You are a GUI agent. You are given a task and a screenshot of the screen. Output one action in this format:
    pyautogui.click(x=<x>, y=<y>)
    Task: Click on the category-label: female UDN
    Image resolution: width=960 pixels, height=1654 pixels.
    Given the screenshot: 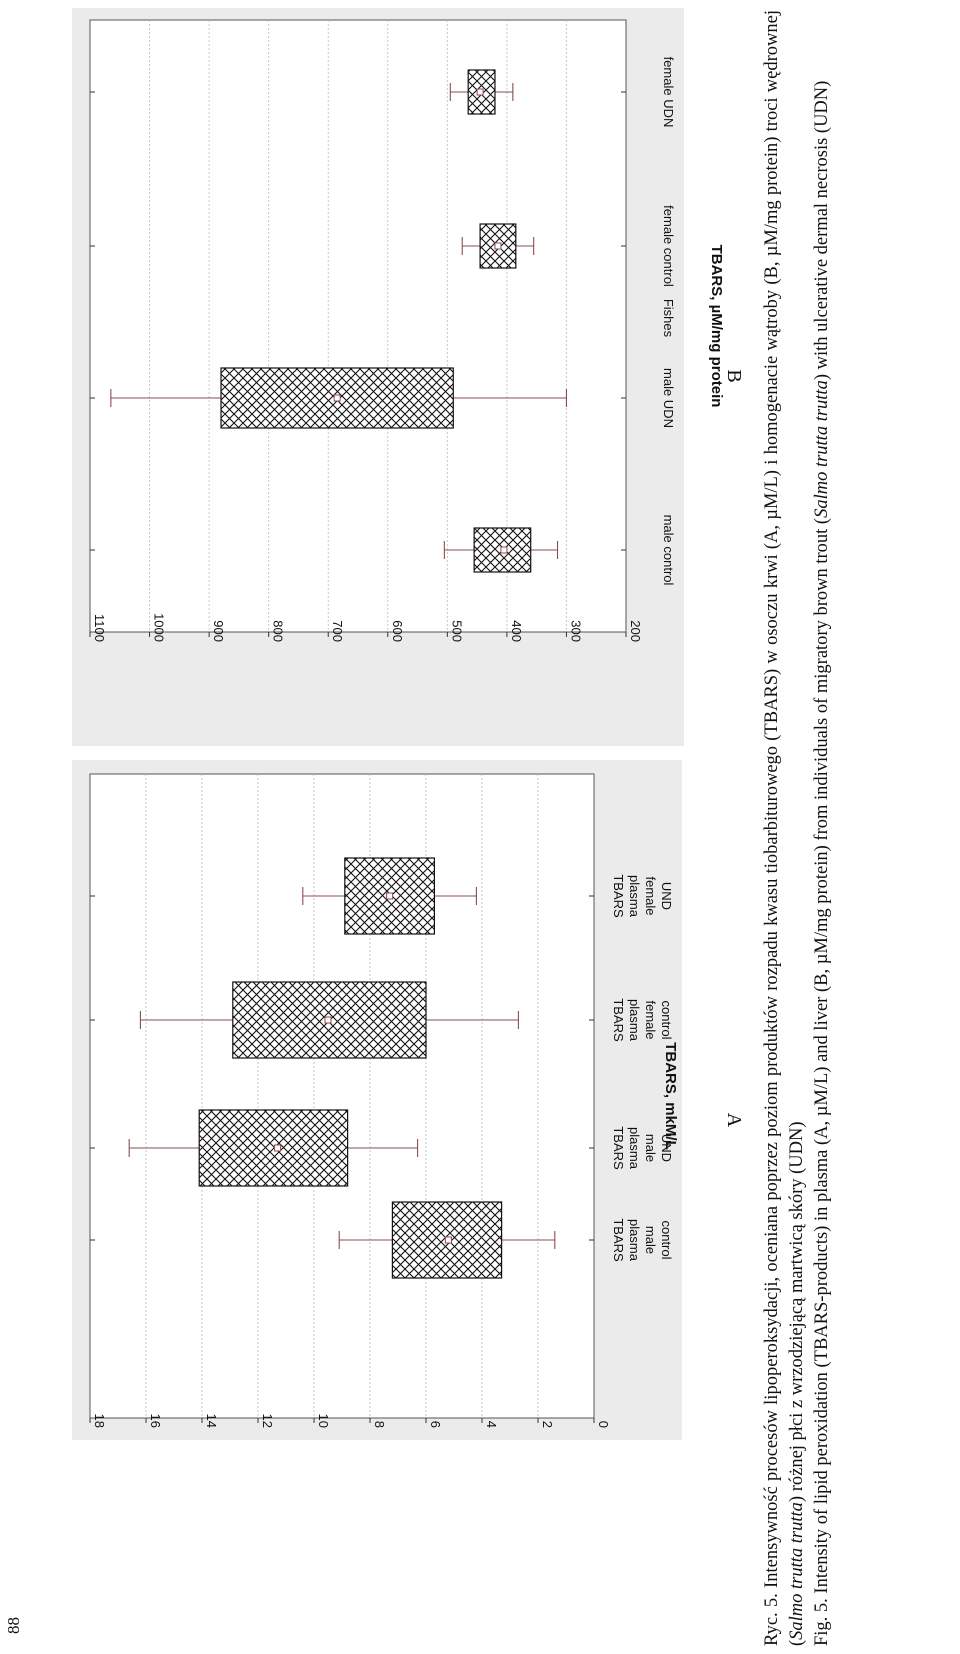 What is the action you would take?
    pyautogui.click(x=668, y=92)
    